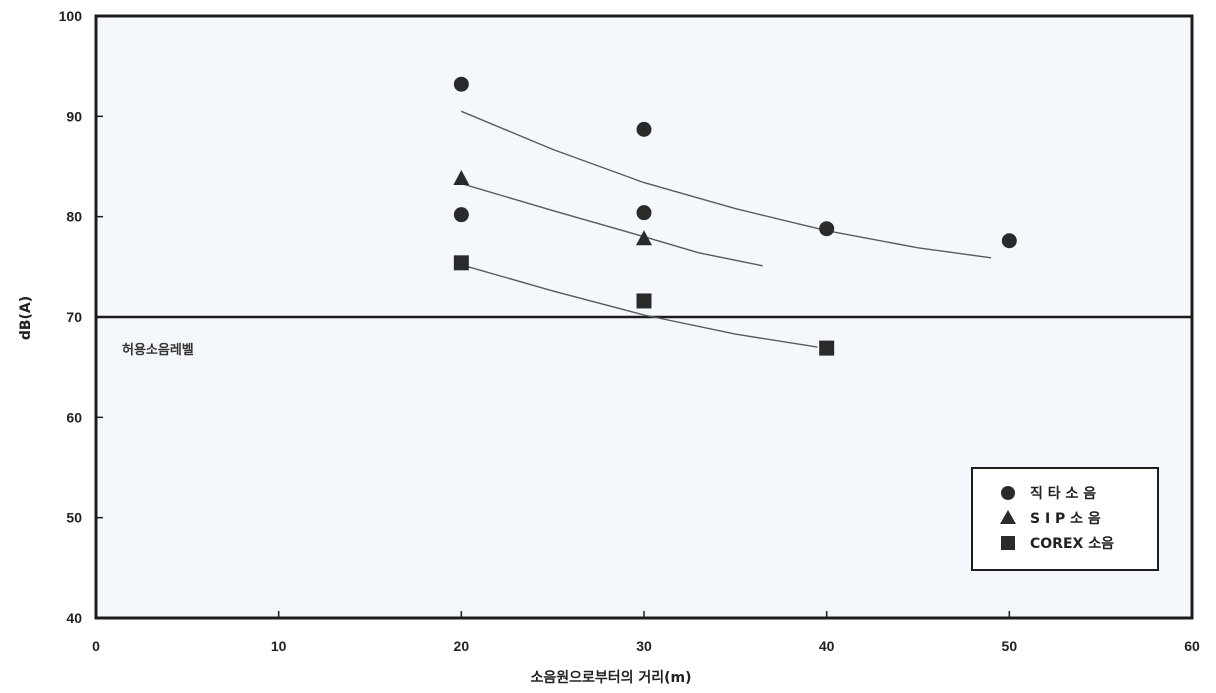 The width and height of the screenshot is (1216, 693). What do you see at coordinates (26, 318) in the screenshot?
I see `y-axis-title: dB(A)` at bounding box center [26, 318].